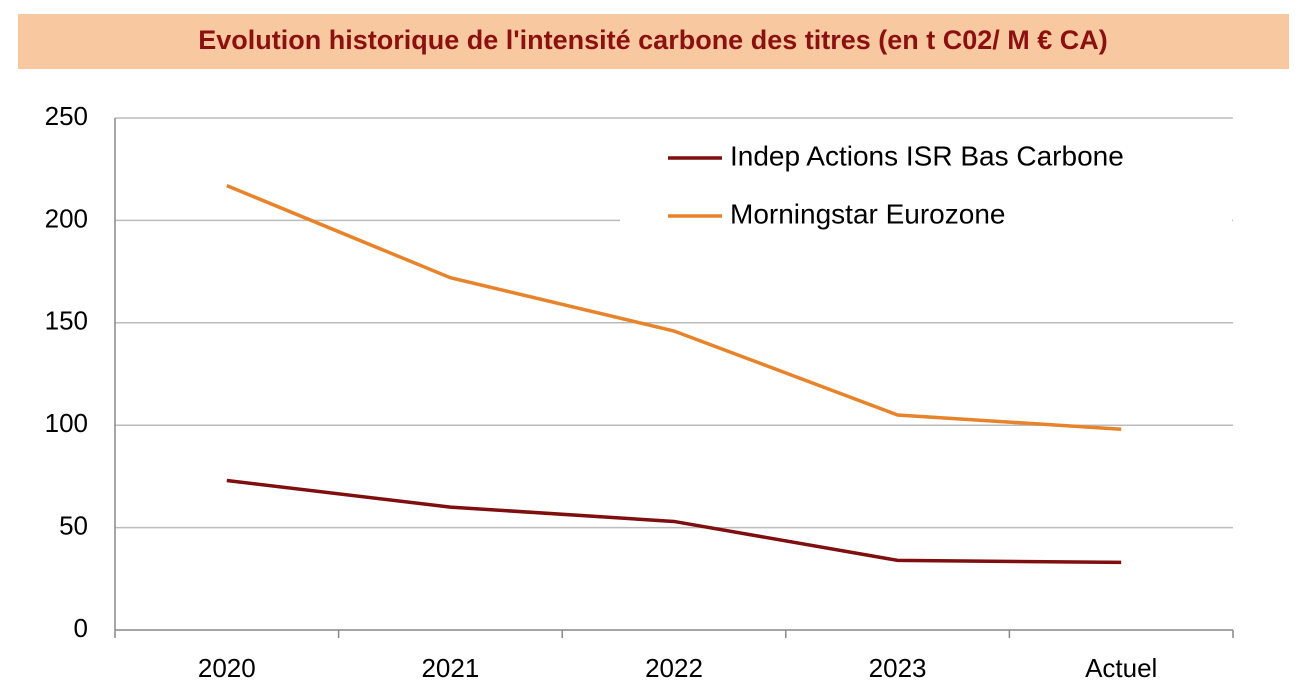 This screenshot has height=684, width=1299. What do you see at coordinates (66, 116) in the screenshot?
I see `y-tick-label: 250` at bounding box center [66, 116].